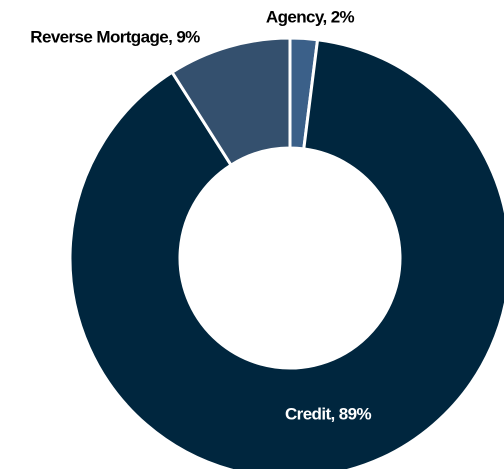  What do you see at coordinates (310, 16) in the screenshot?
I see `slice-label: Agency, 2%` at bounding box center [310, 16].